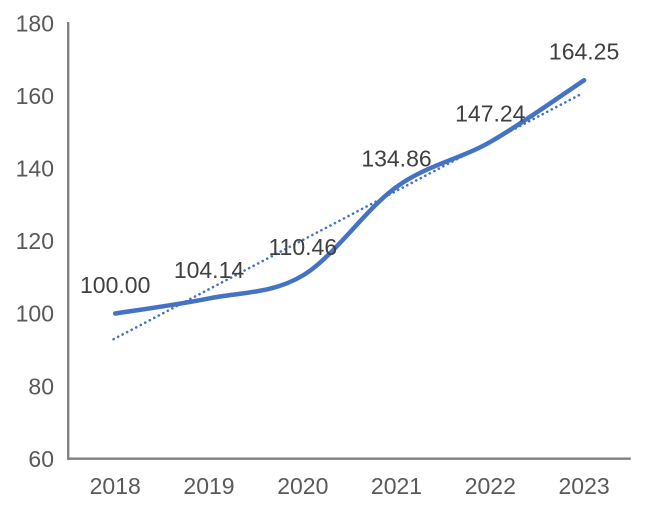 The width and height of the screenshot is (650, 515). I want to click on svg-text: 147.24, so click(490, 113).